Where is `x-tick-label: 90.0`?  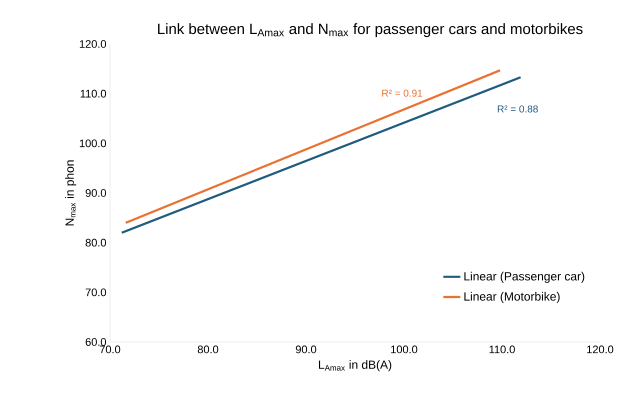
x-tick-label: 90.0 is located at coordinates (306, 350).